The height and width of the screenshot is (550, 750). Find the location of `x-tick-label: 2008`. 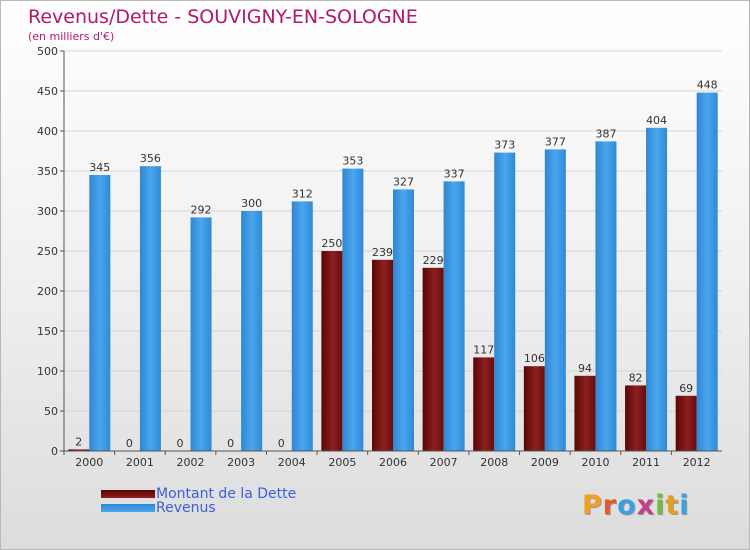

x-tick-label: 2008 is located at coordinates (494, 462).